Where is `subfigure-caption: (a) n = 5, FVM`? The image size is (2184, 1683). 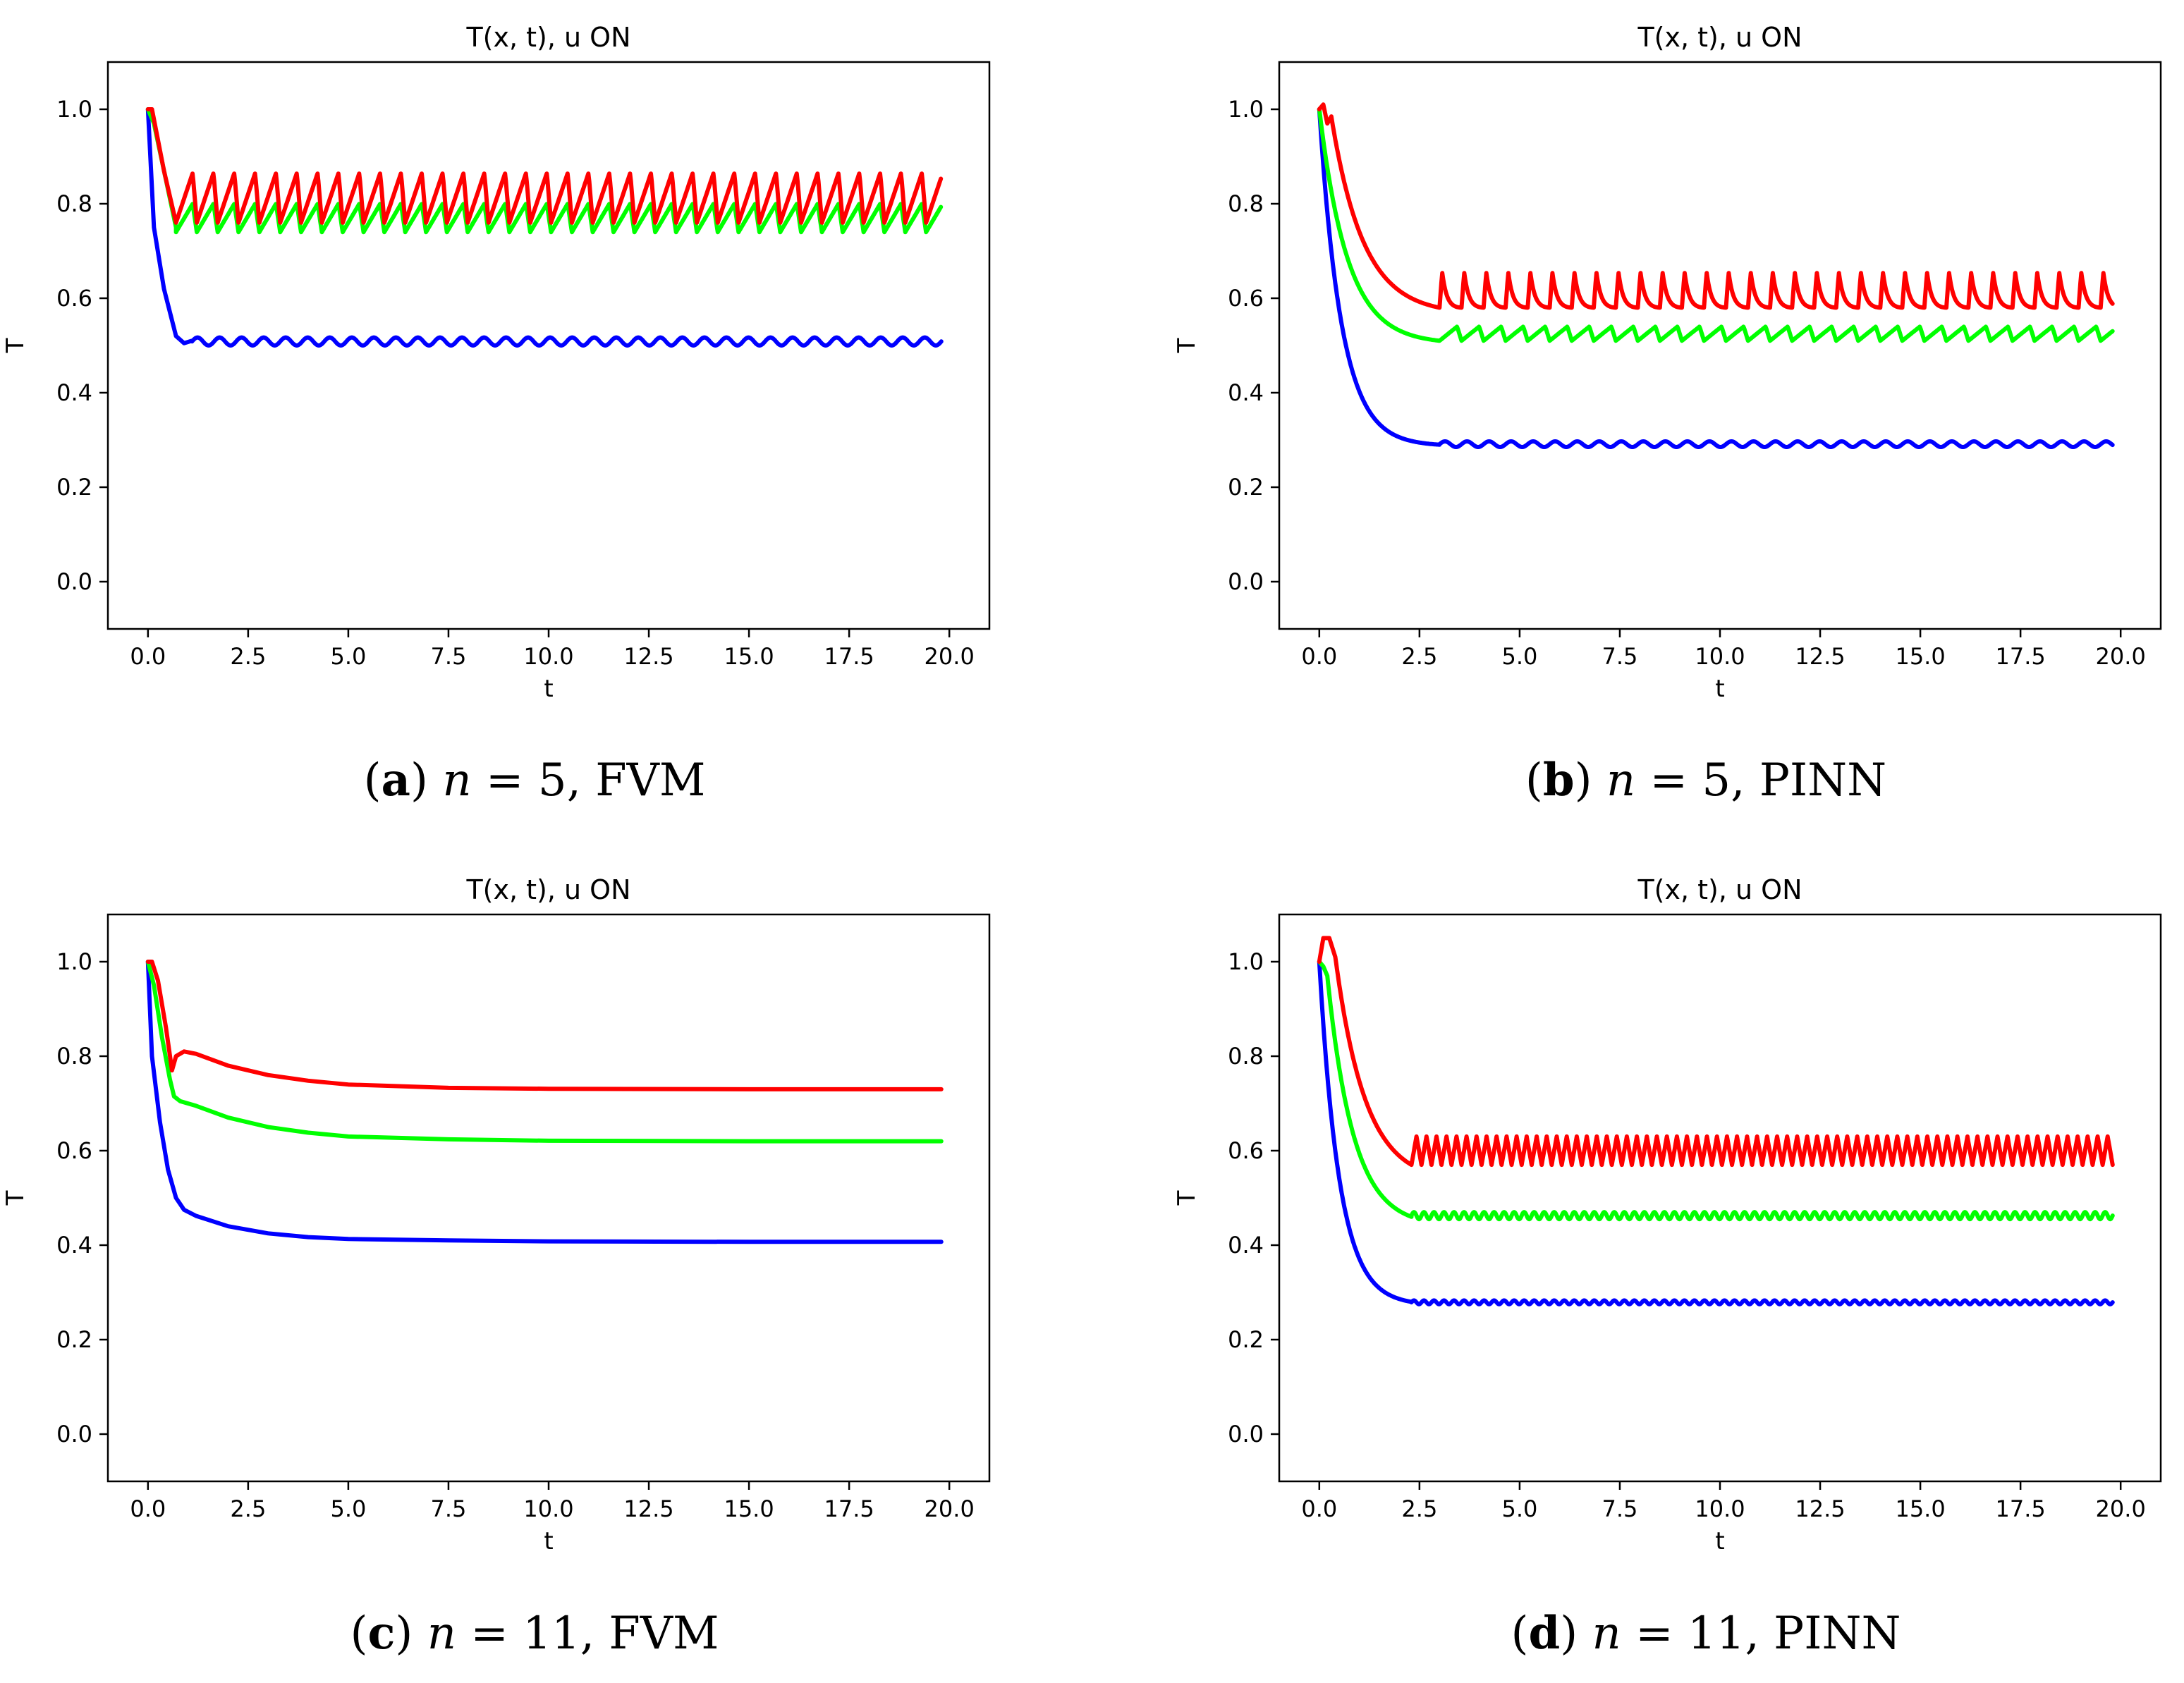 subfigure-caption: (a) n = 5, FVM is located at coordinates (535, 780).